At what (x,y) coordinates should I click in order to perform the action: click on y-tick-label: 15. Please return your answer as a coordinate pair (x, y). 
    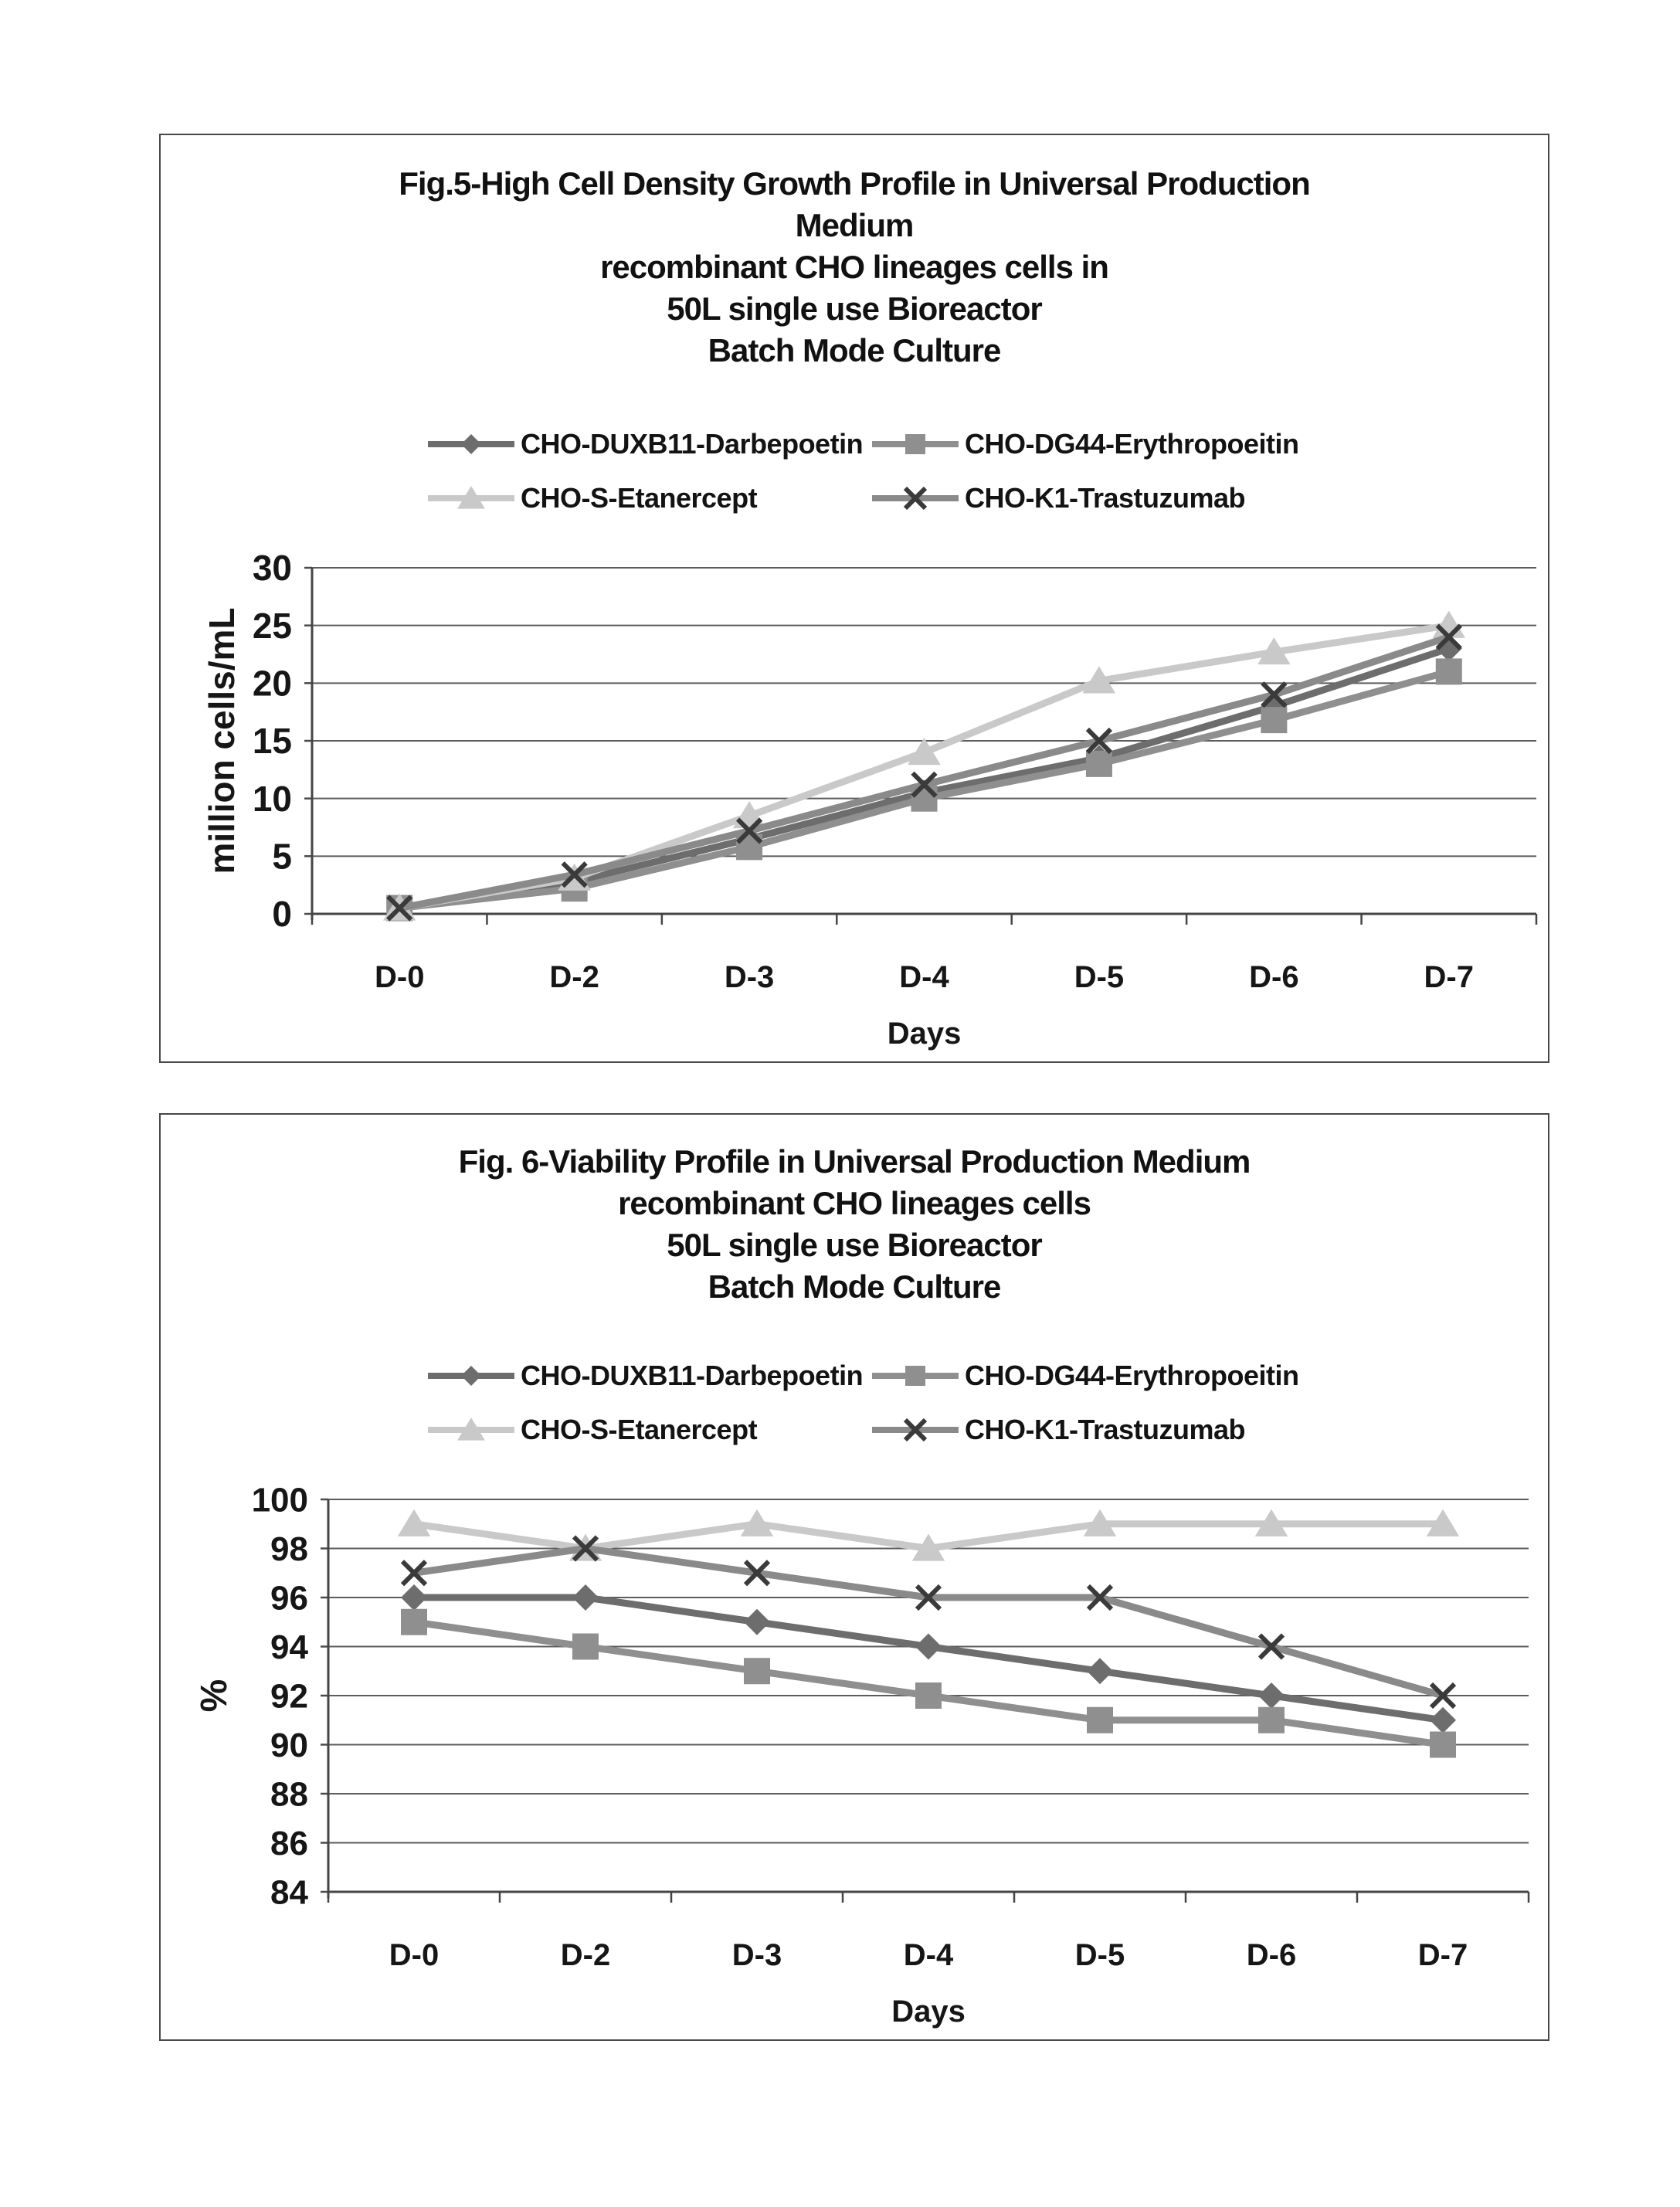
    Looking at the image, I should click on (272, 741).